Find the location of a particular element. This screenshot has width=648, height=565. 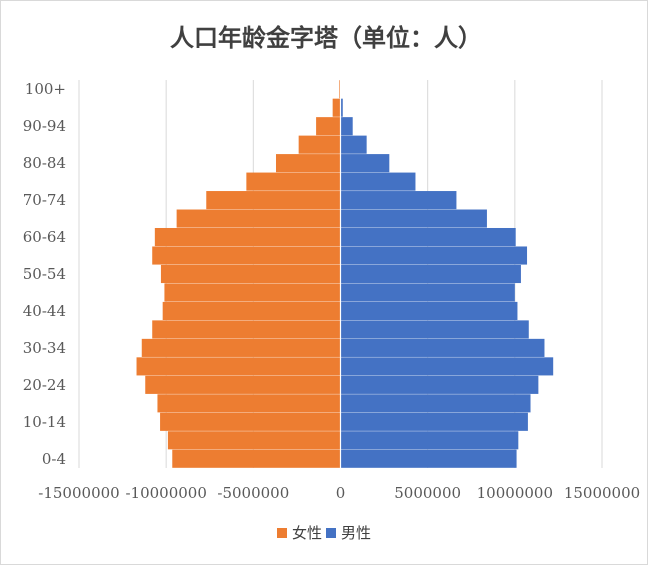

legend-item-male: 男性 is located at coordinates (348, 532).